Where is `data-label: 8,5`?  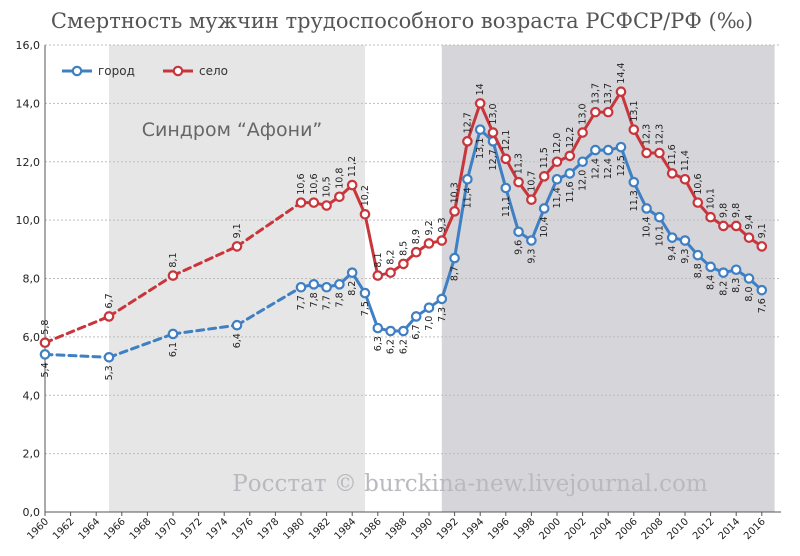 data-label: 8,5 is located at coordinates (403, 248).